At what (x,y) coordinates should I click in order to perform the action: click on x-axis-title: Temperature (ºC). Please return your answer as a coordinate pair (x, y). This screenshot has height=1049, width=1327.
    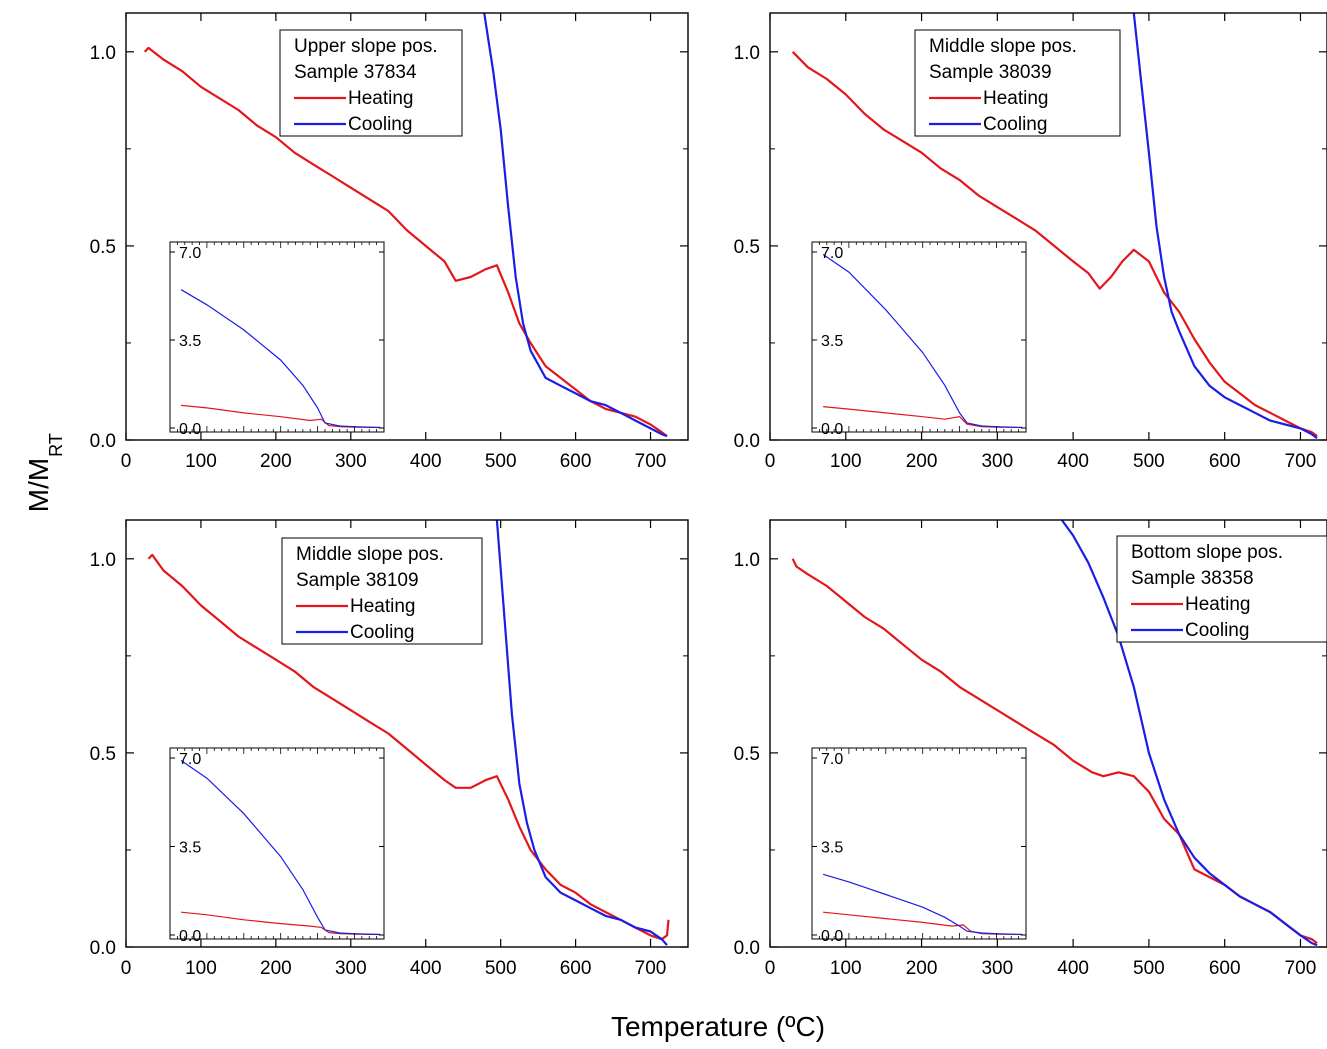
    Looking at the image, I should click on (718, 1026).